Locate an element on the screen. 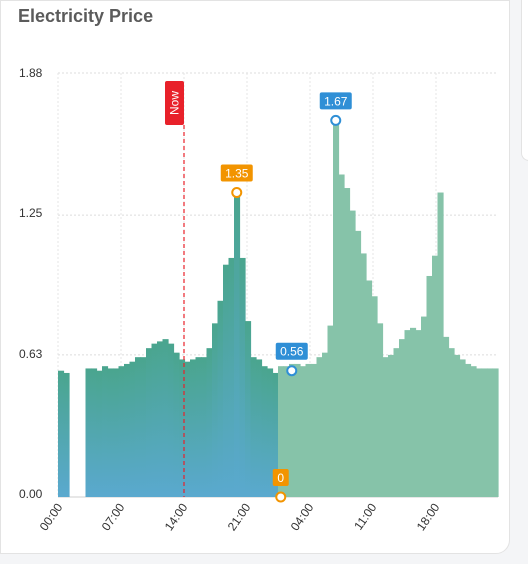  y-tick-label: 1.88 is located at coordinates (31, 73).